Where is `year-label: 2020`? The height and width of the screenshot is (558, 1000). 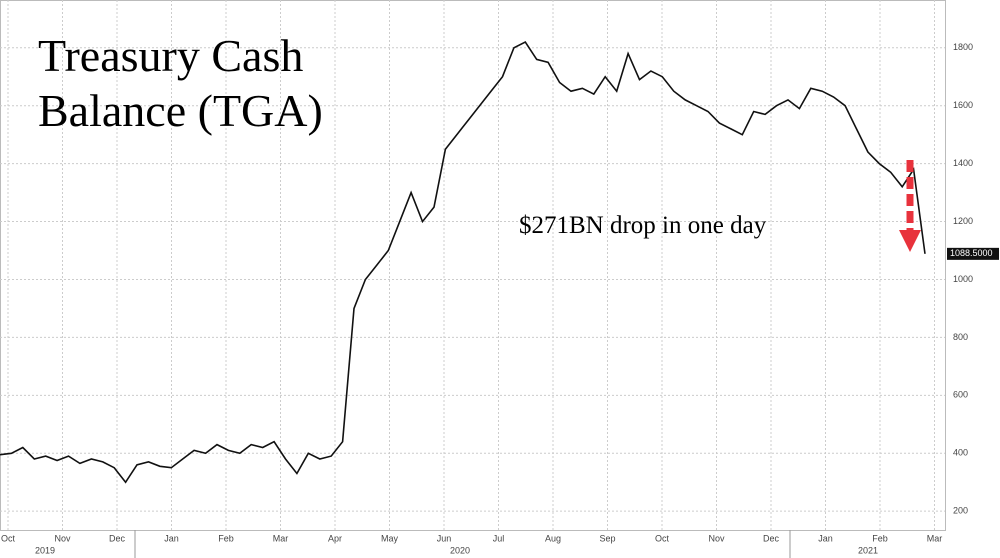 year-label: 2020 is located at coordinates (460, 550).